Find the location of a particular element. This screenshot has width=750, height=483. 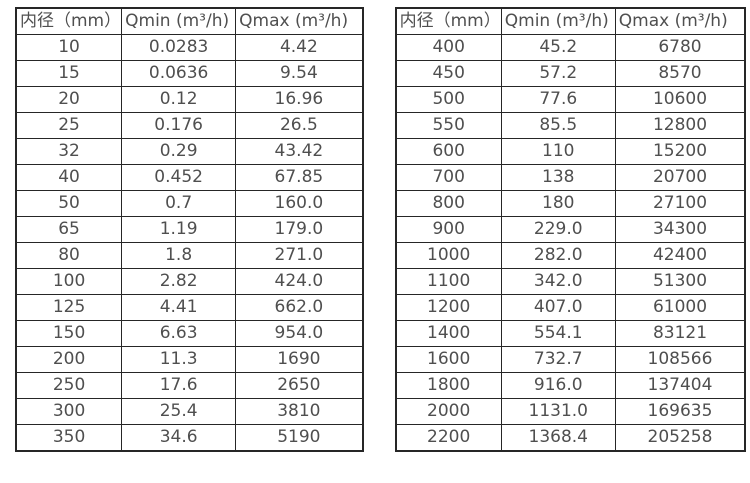

table-cell: 1690 is located at coordinates (299, 359).